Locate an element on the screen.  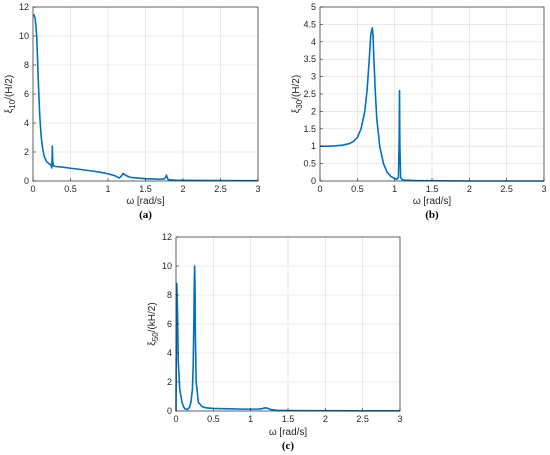
panel-caption: (b) is located at coordinates (432, 215).